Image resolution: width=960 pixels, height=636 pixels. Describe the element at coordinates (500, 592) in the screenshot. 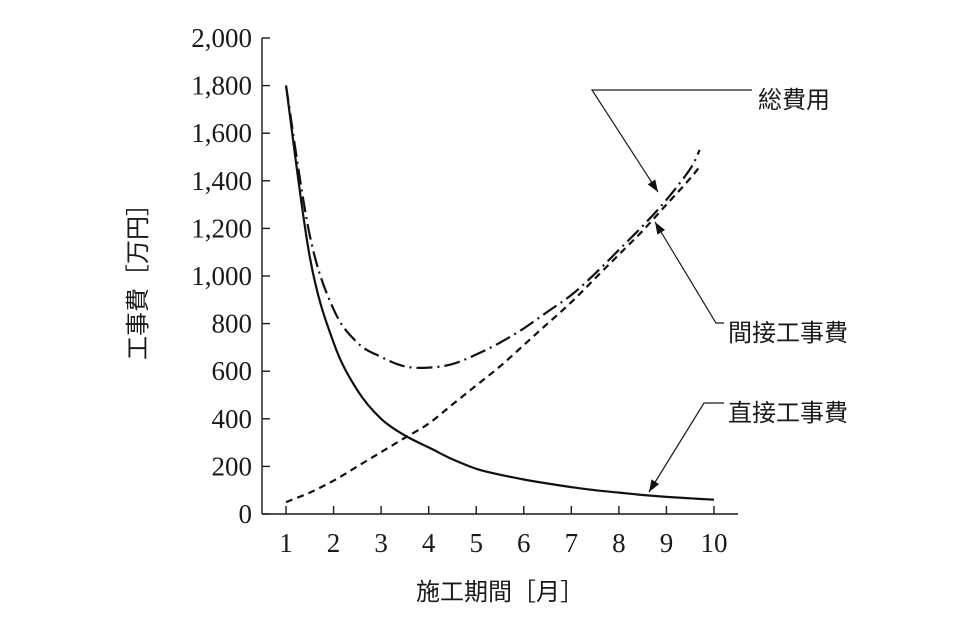

I see `x-axis-title: 施工期間［月］` at that location.